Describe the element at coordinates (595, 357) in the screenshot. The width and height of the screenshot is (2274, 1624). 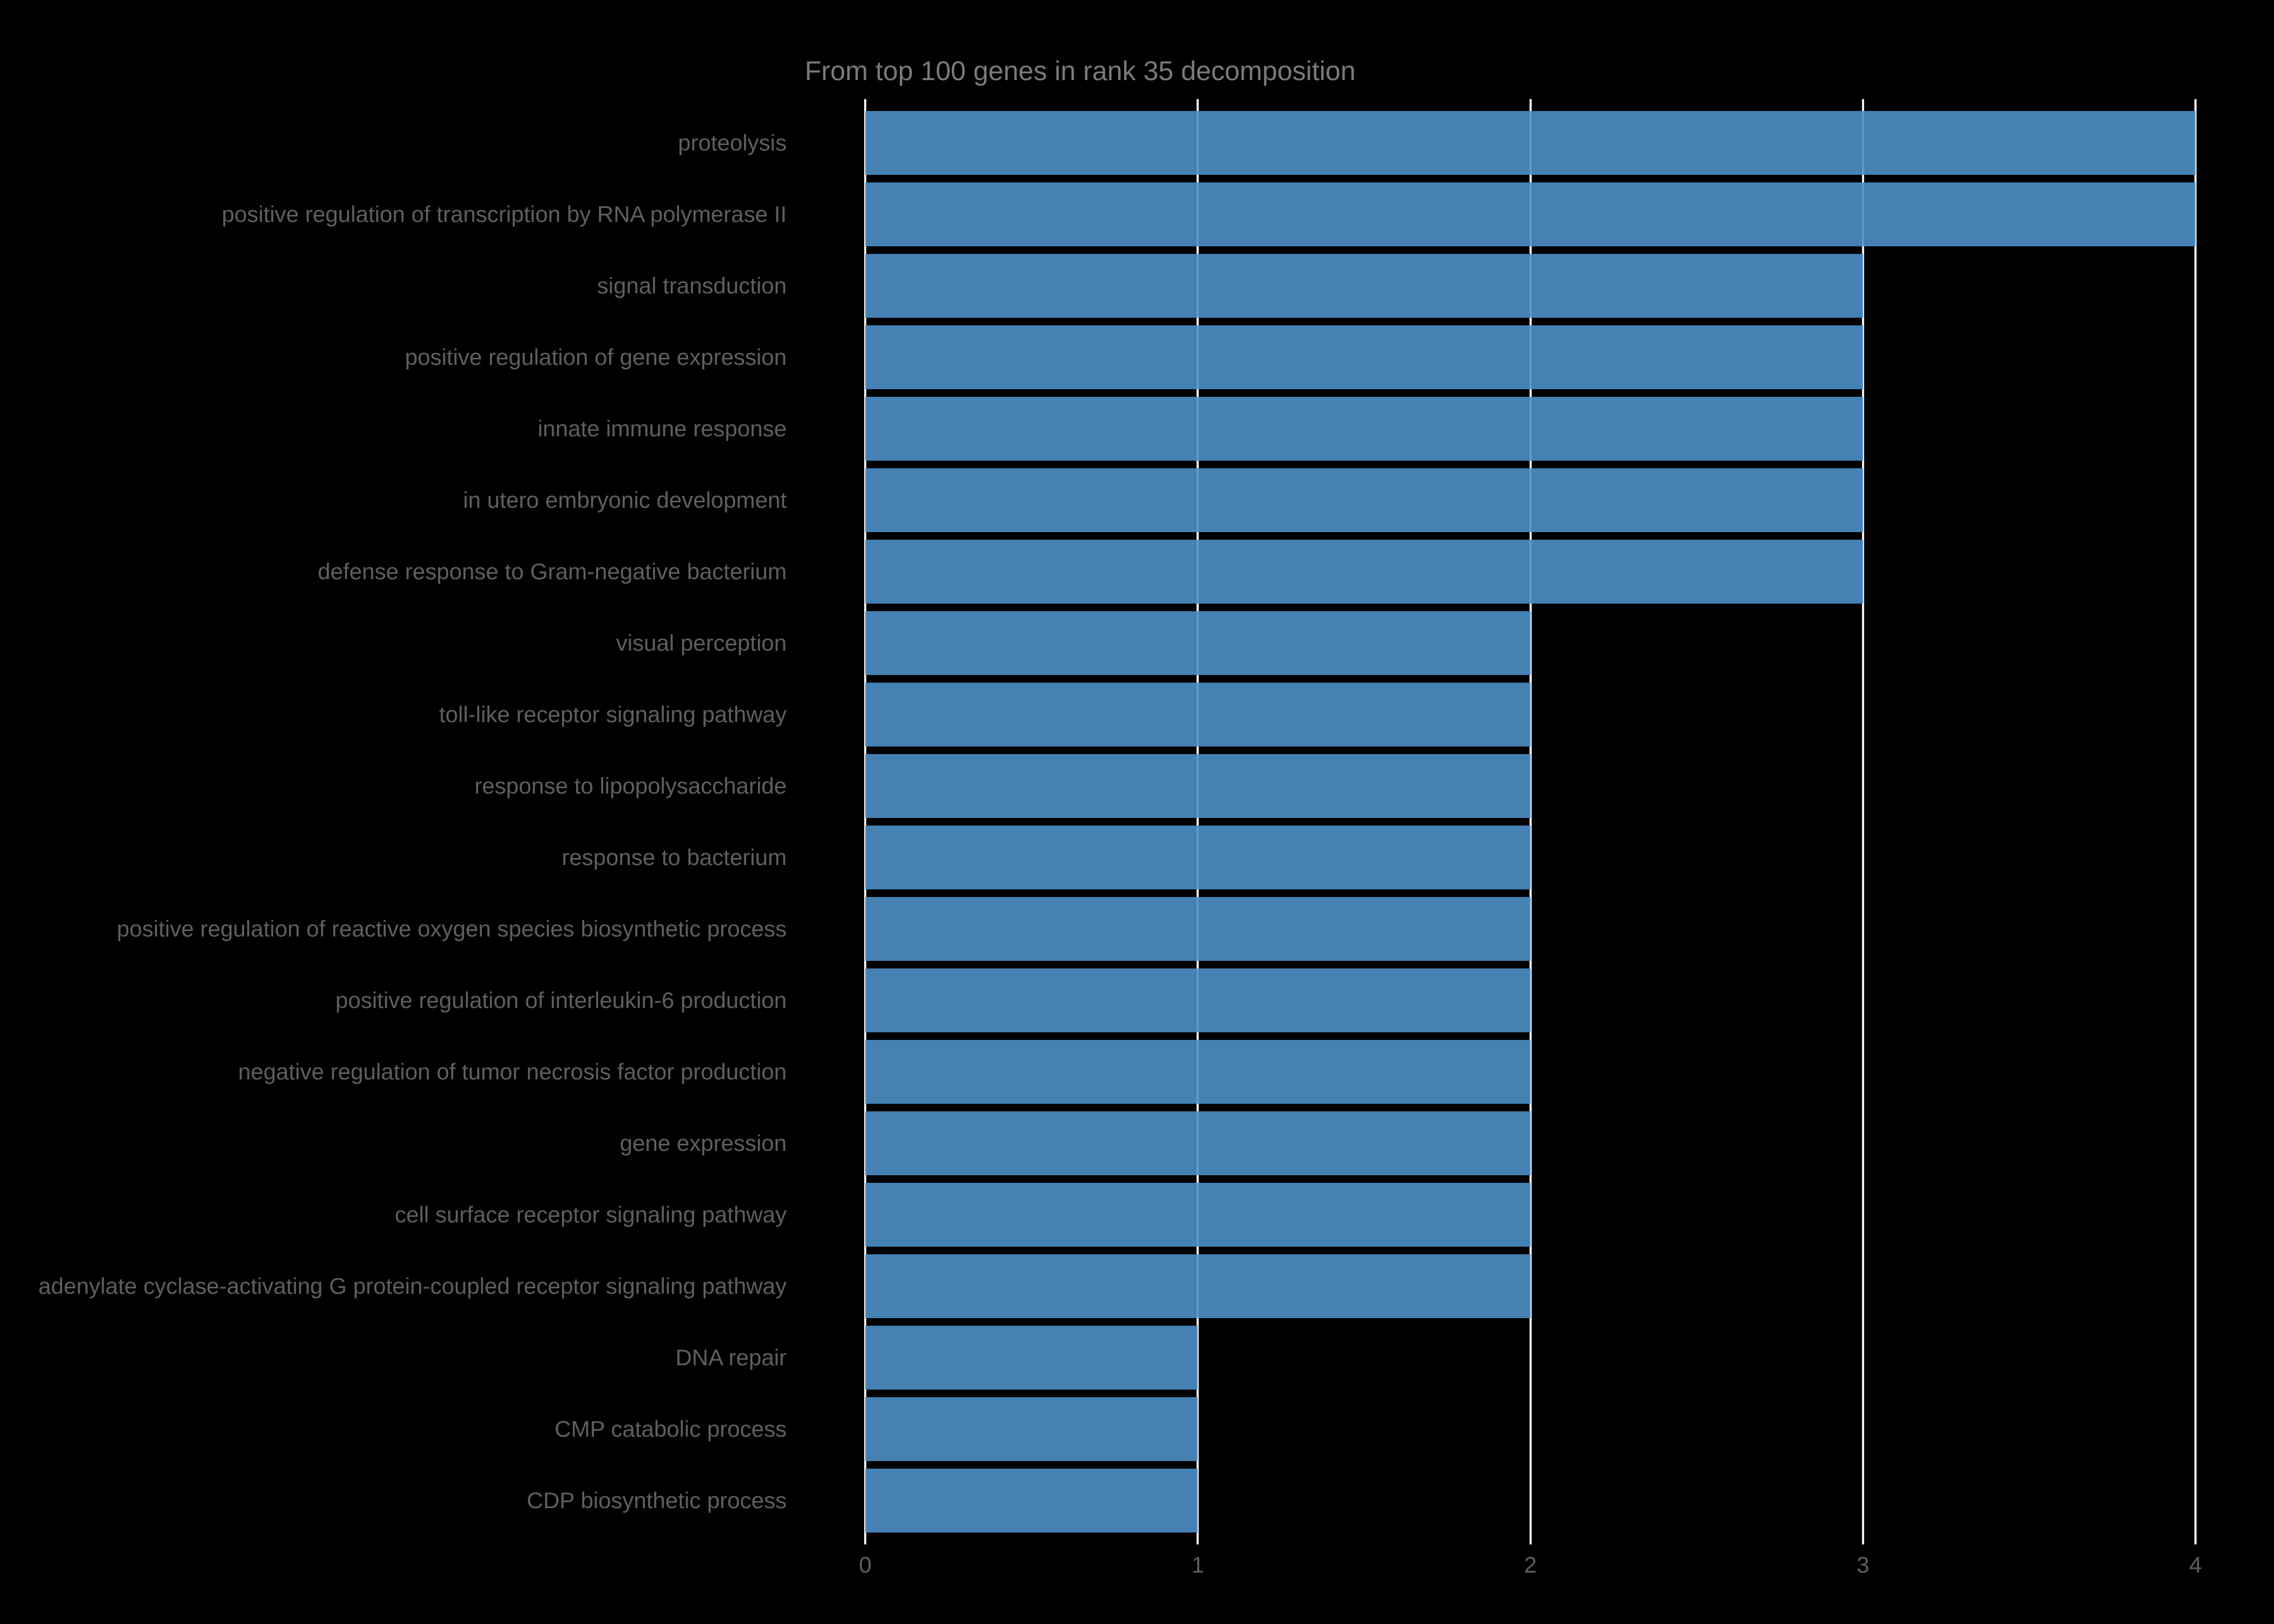
I see `category-label: positive regulation of gene expression` at that location.